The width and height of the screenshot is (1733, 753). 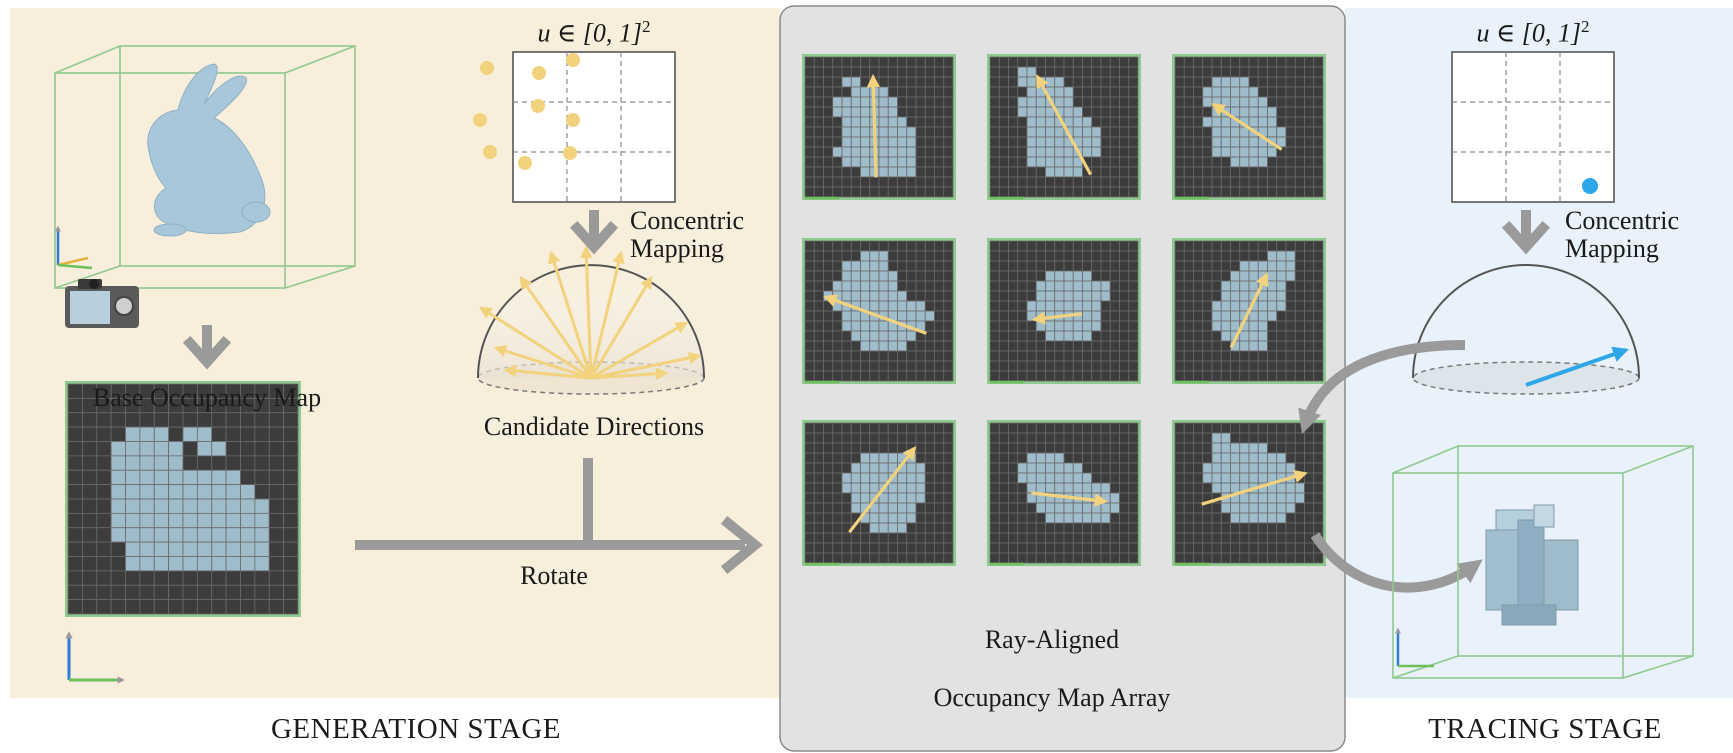 What do you see at coordinates (209, 150) in the screenshot?
I see `stanford-bunny` at bounding box center [209, 150].